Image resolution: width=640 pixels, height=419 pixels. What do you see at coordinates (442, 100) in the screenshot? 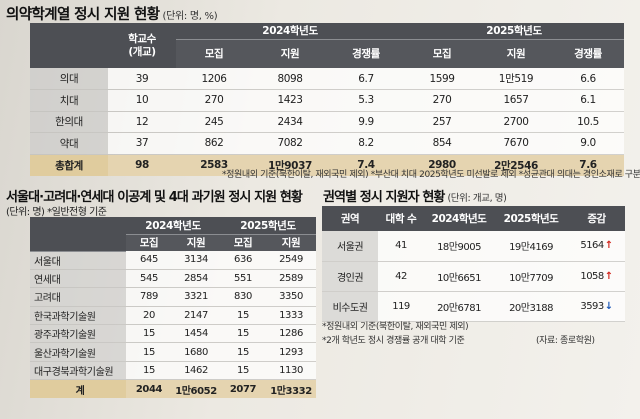
I see `cell-2025-quota: 270` at bounding box center [442, 100].